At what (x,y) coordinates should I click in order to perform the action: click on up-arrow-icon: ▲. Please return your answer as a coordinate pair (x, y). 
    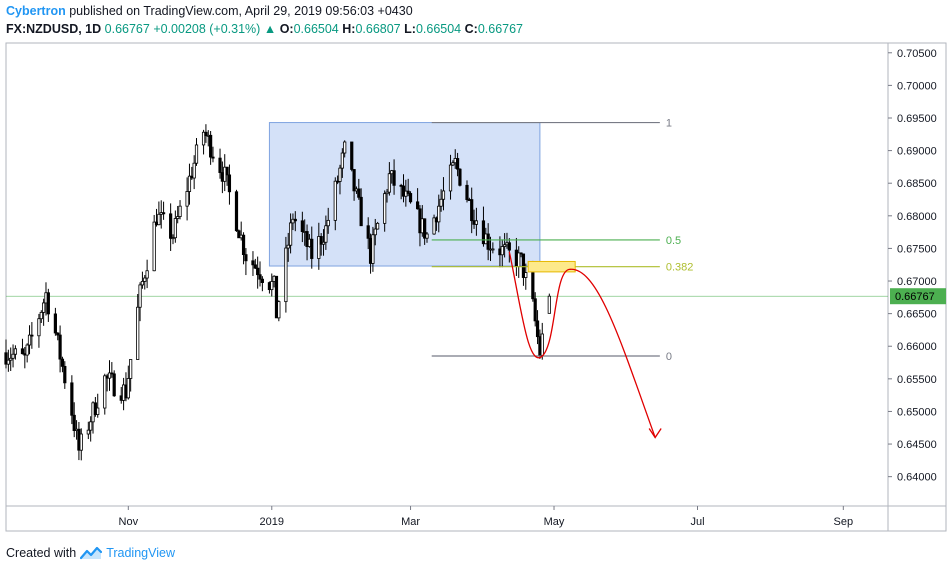
    Looking at the image, I should click on (270, 29).